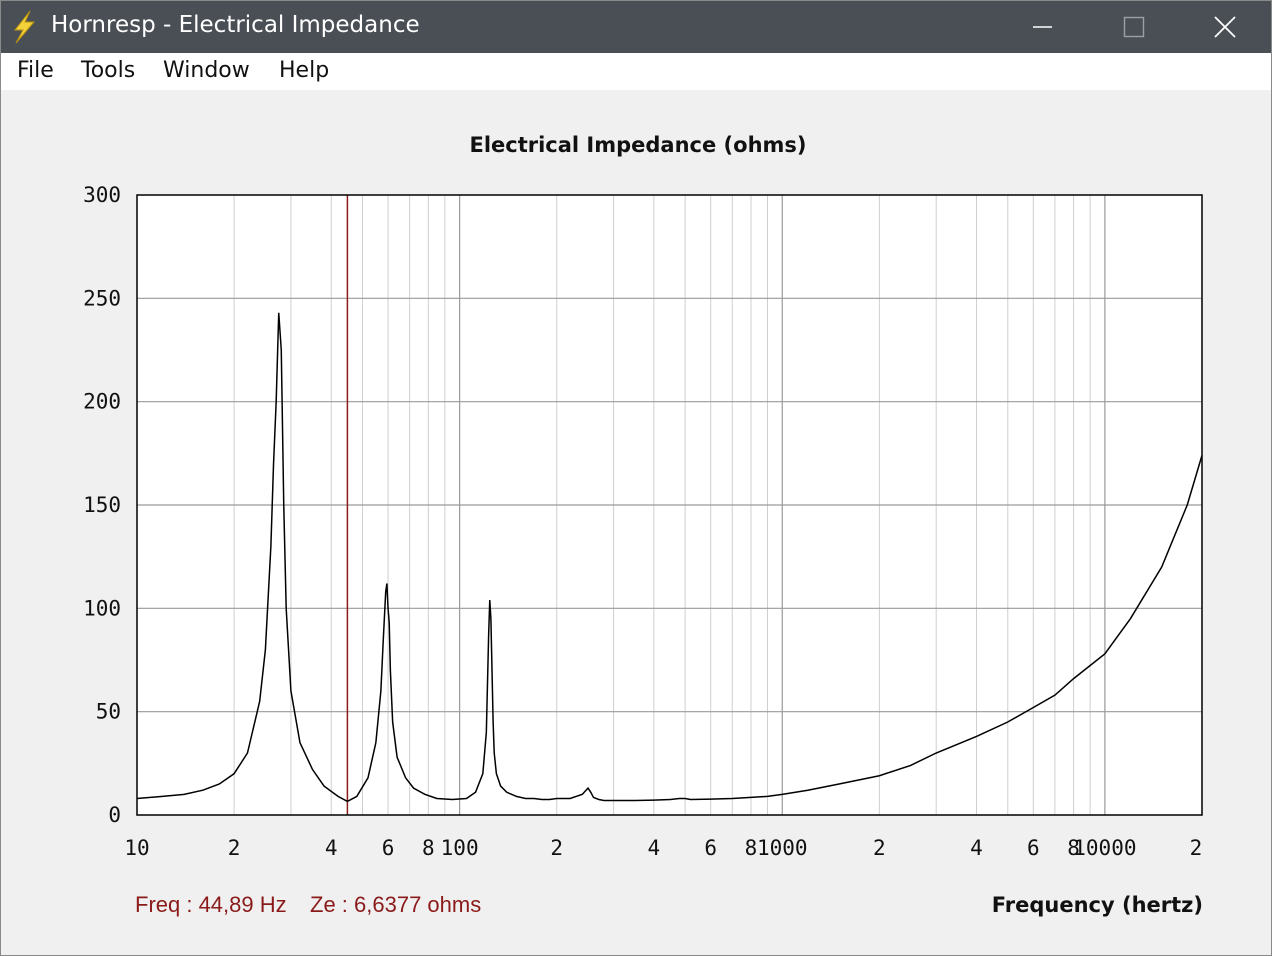 The image size is (1272, 956). I want to click on y-tick-label: 200, so click(102, 402).